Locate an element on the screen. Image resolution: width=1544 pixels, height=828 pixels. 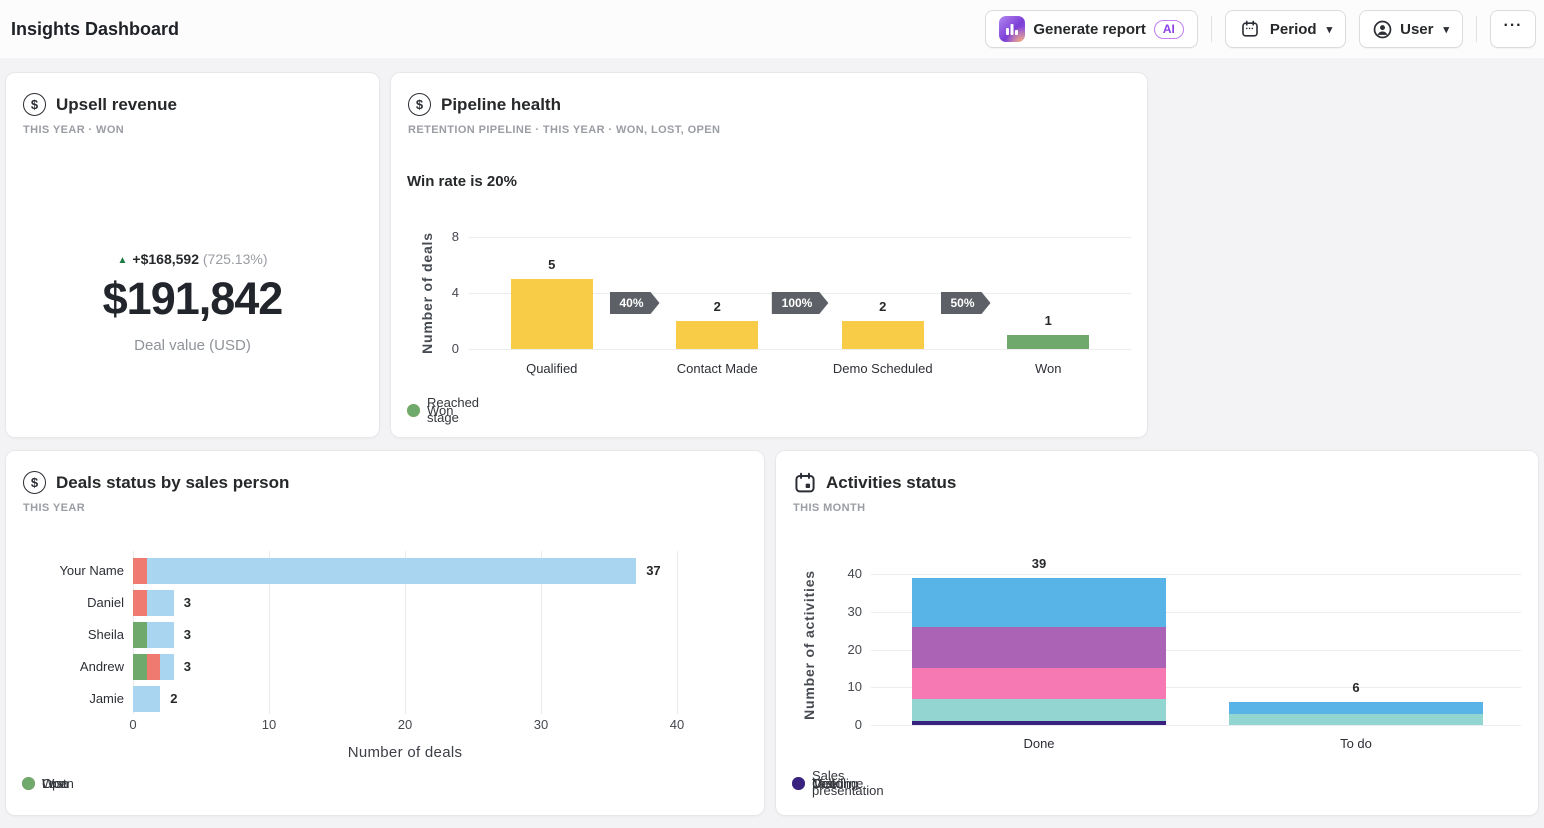
row-label-jamie: Jamie is located at coordinates (106, 698).